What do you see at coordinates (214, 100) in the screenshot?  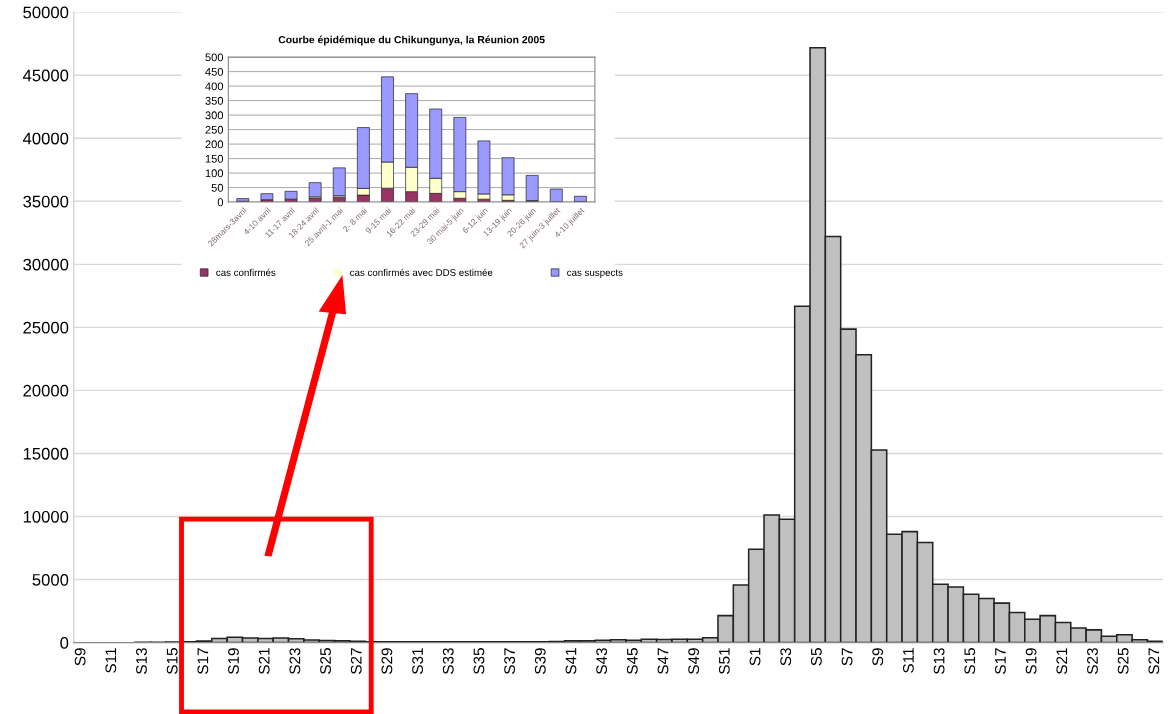 I see `y-tick-label: 350` at bounding box center [214, 100].